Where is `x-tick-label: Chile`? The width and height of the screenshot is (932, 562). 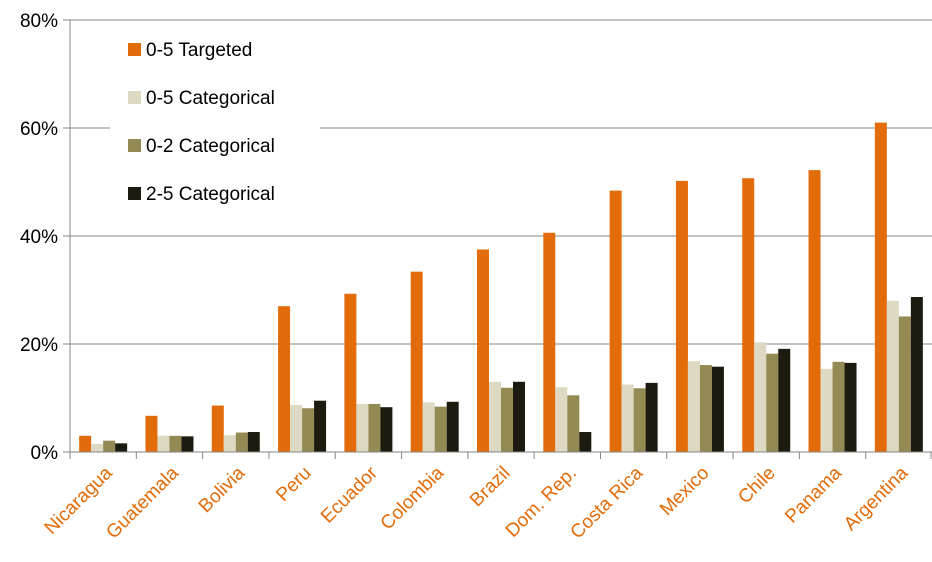 x-tick-label: Chile is located at coordinates (756, 485).